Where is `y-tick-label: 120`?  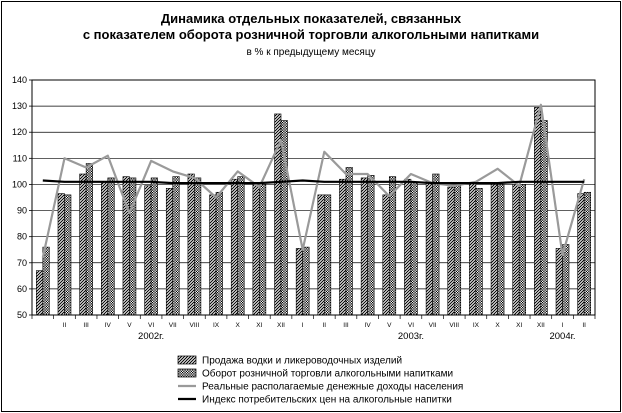 y-tick-label: 120 is located at coordinates (19, 132).